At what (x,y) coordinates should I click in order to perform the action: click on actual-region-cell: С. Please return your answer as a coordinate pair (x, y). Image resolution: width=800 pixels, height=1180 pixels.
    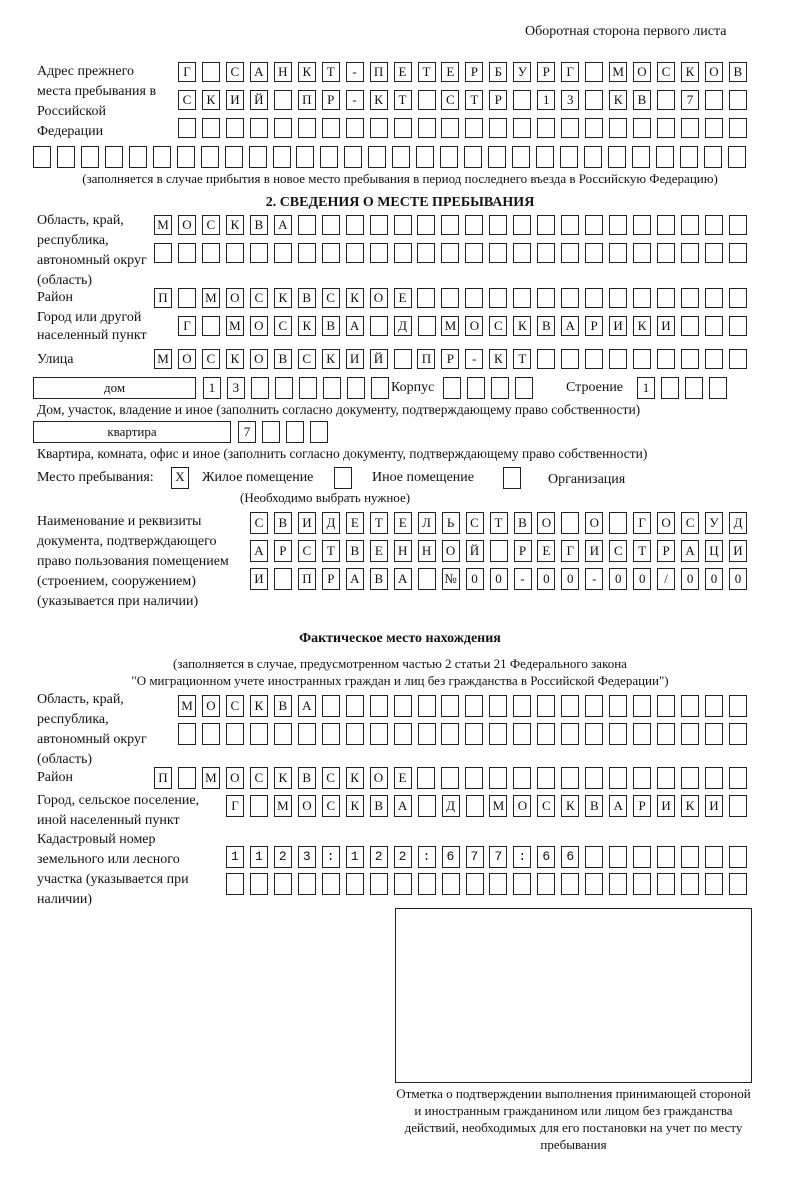
    Looking at the image, I should click on (234, 706).